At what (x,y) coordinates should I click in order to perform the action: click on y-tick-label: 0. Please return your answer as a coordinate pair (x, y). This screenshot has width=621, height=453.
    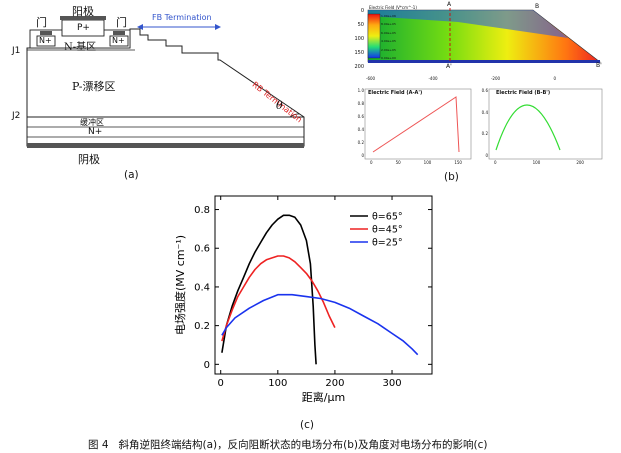
    Looking at the image, I should click on (207, 365).